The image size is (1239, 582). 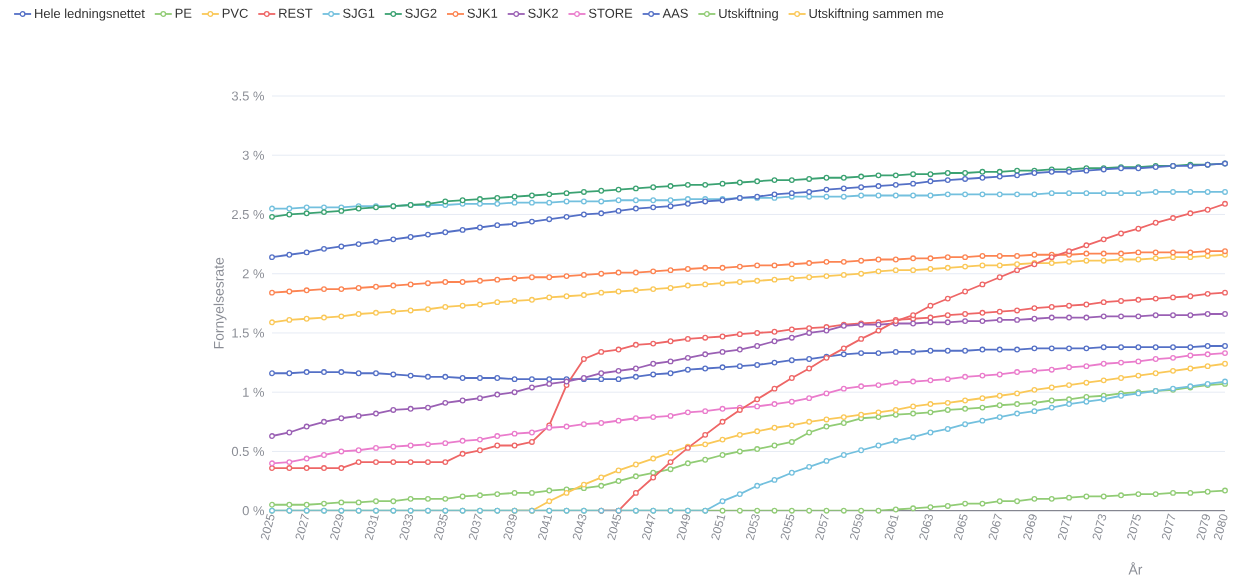 What do you see at coordinates (1030, 527) in the screenshot?
I see `x-tick-label: 2069` at bounding box center [1030, 527].